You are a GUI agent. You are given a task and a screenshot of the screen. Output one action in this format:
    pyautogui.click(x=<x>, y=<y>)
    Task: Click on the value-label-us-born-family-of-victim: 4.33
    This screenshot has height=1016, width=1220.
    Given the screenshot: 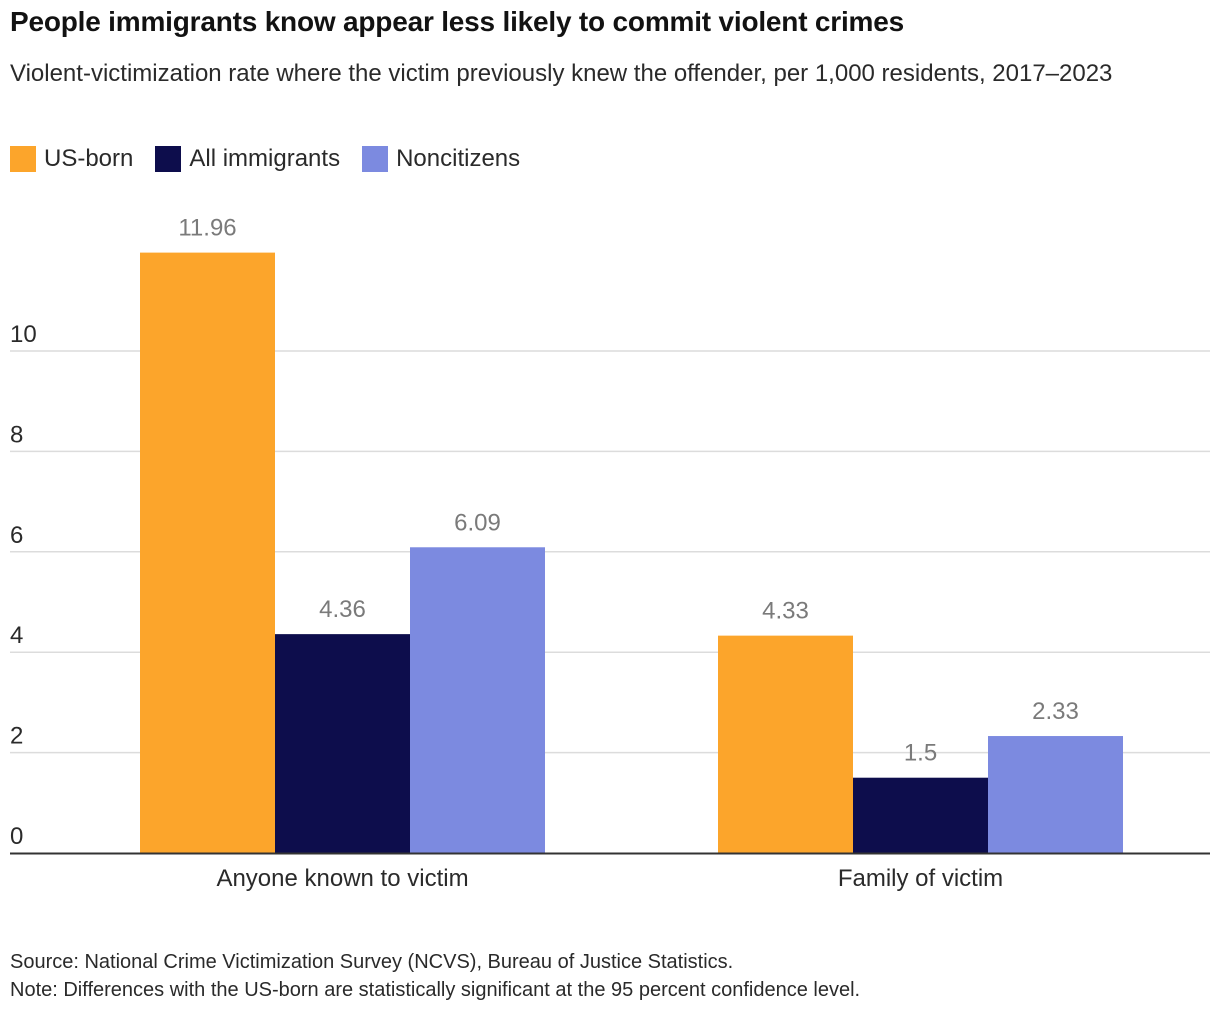 What is the action you would take?
    pyautogui.click(x=785, y=611)
    